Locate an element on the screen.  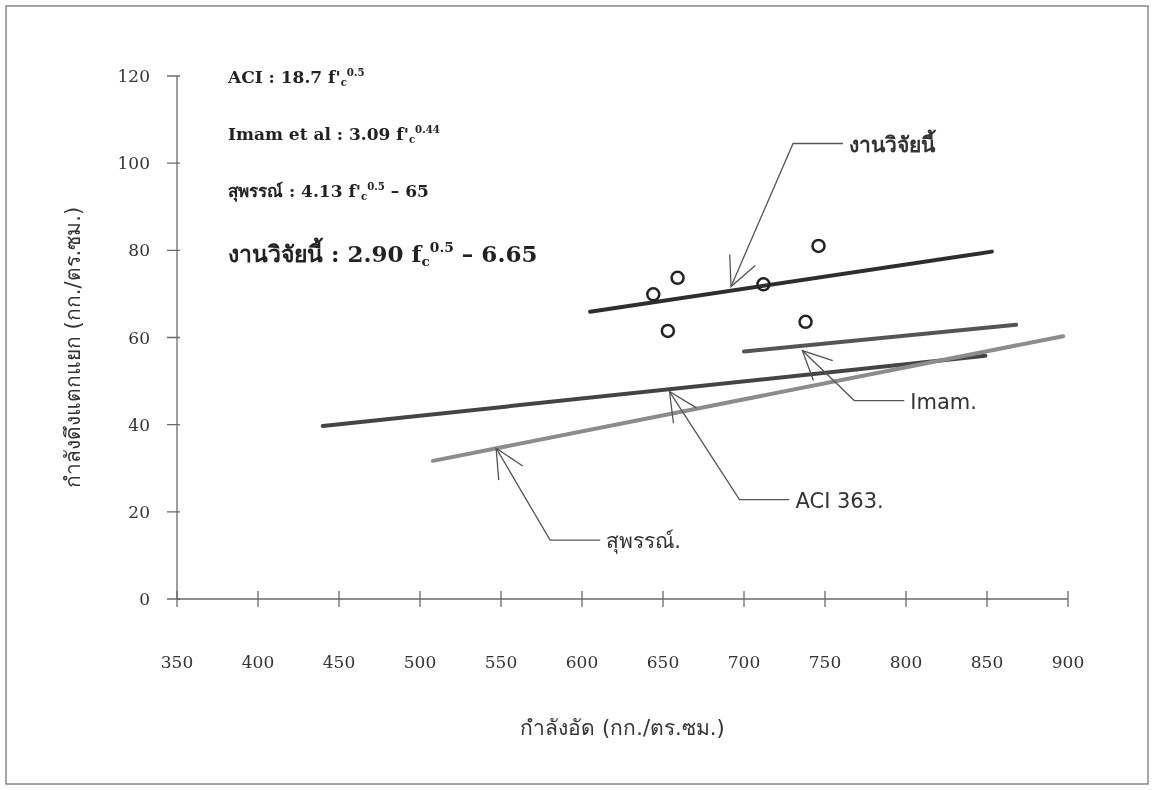
x-tick-label: 650 is located at coordinates (663, 662).